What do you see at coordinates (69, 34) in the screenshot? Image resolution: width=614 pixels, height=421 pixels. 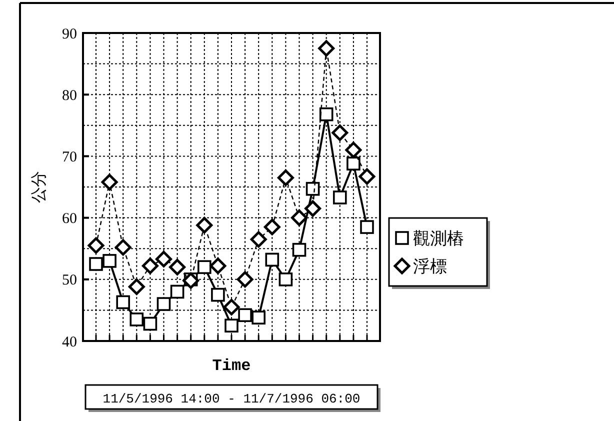 I see `y-tick-label: 90` at bounding box center [69, 34].